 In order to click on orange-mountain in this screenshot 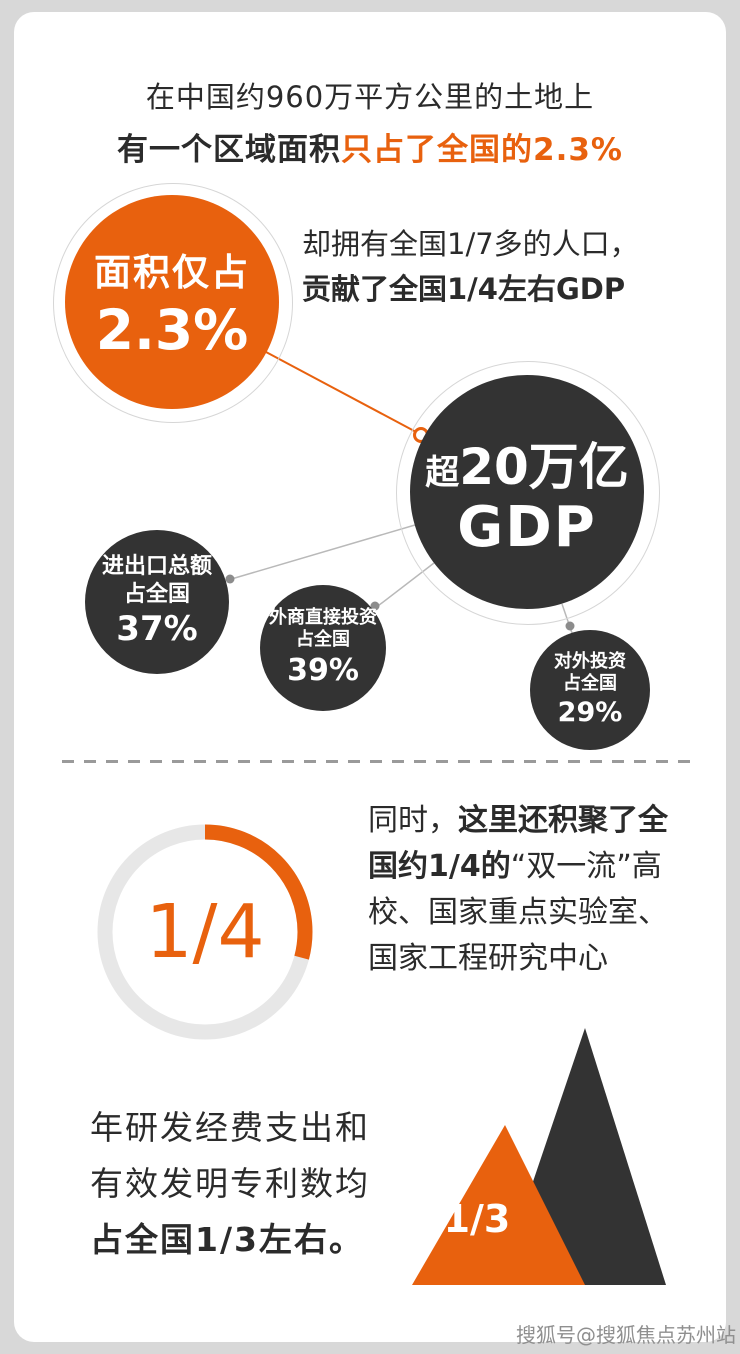, I will do `click(498, 1205)`.